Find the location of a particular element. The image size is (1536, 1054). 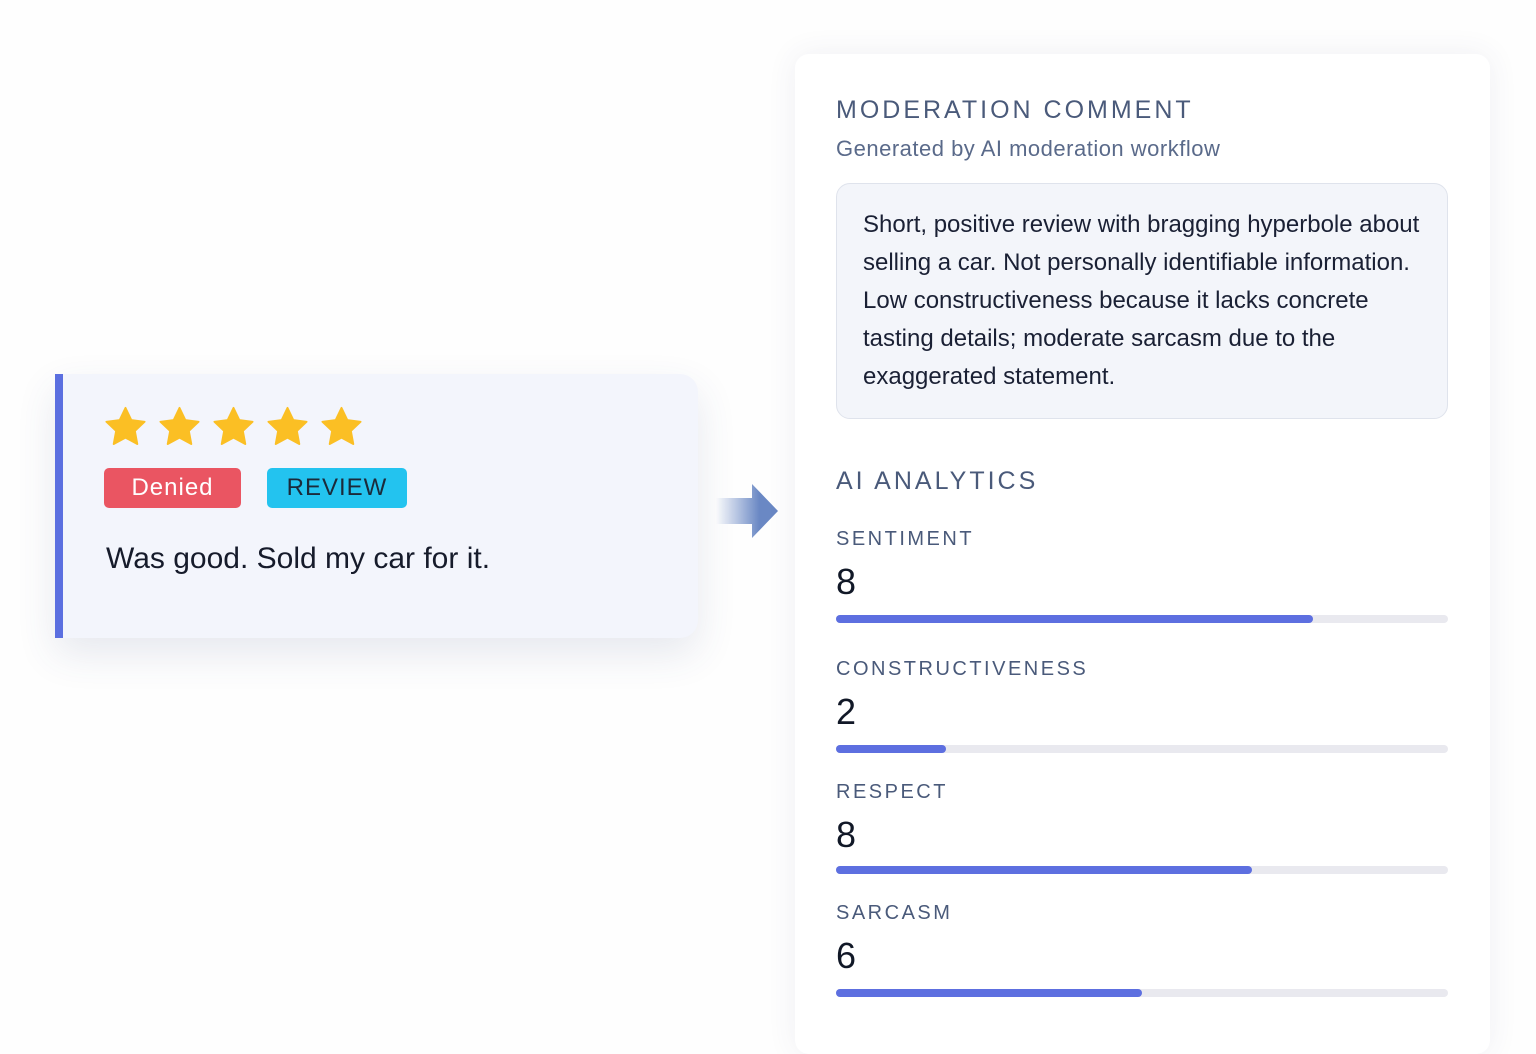

tag-badge-review: REVIEW is located at coordinates (337, 488).